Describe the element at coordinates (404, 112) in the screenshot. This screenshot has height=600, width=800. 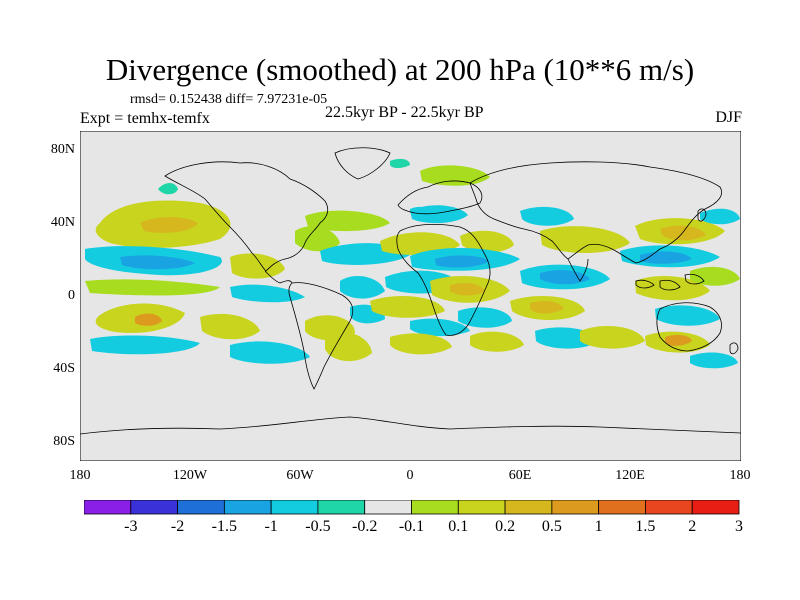
I see `period-label: 22.5kyr BP - 22.5kyr BP` at that location.